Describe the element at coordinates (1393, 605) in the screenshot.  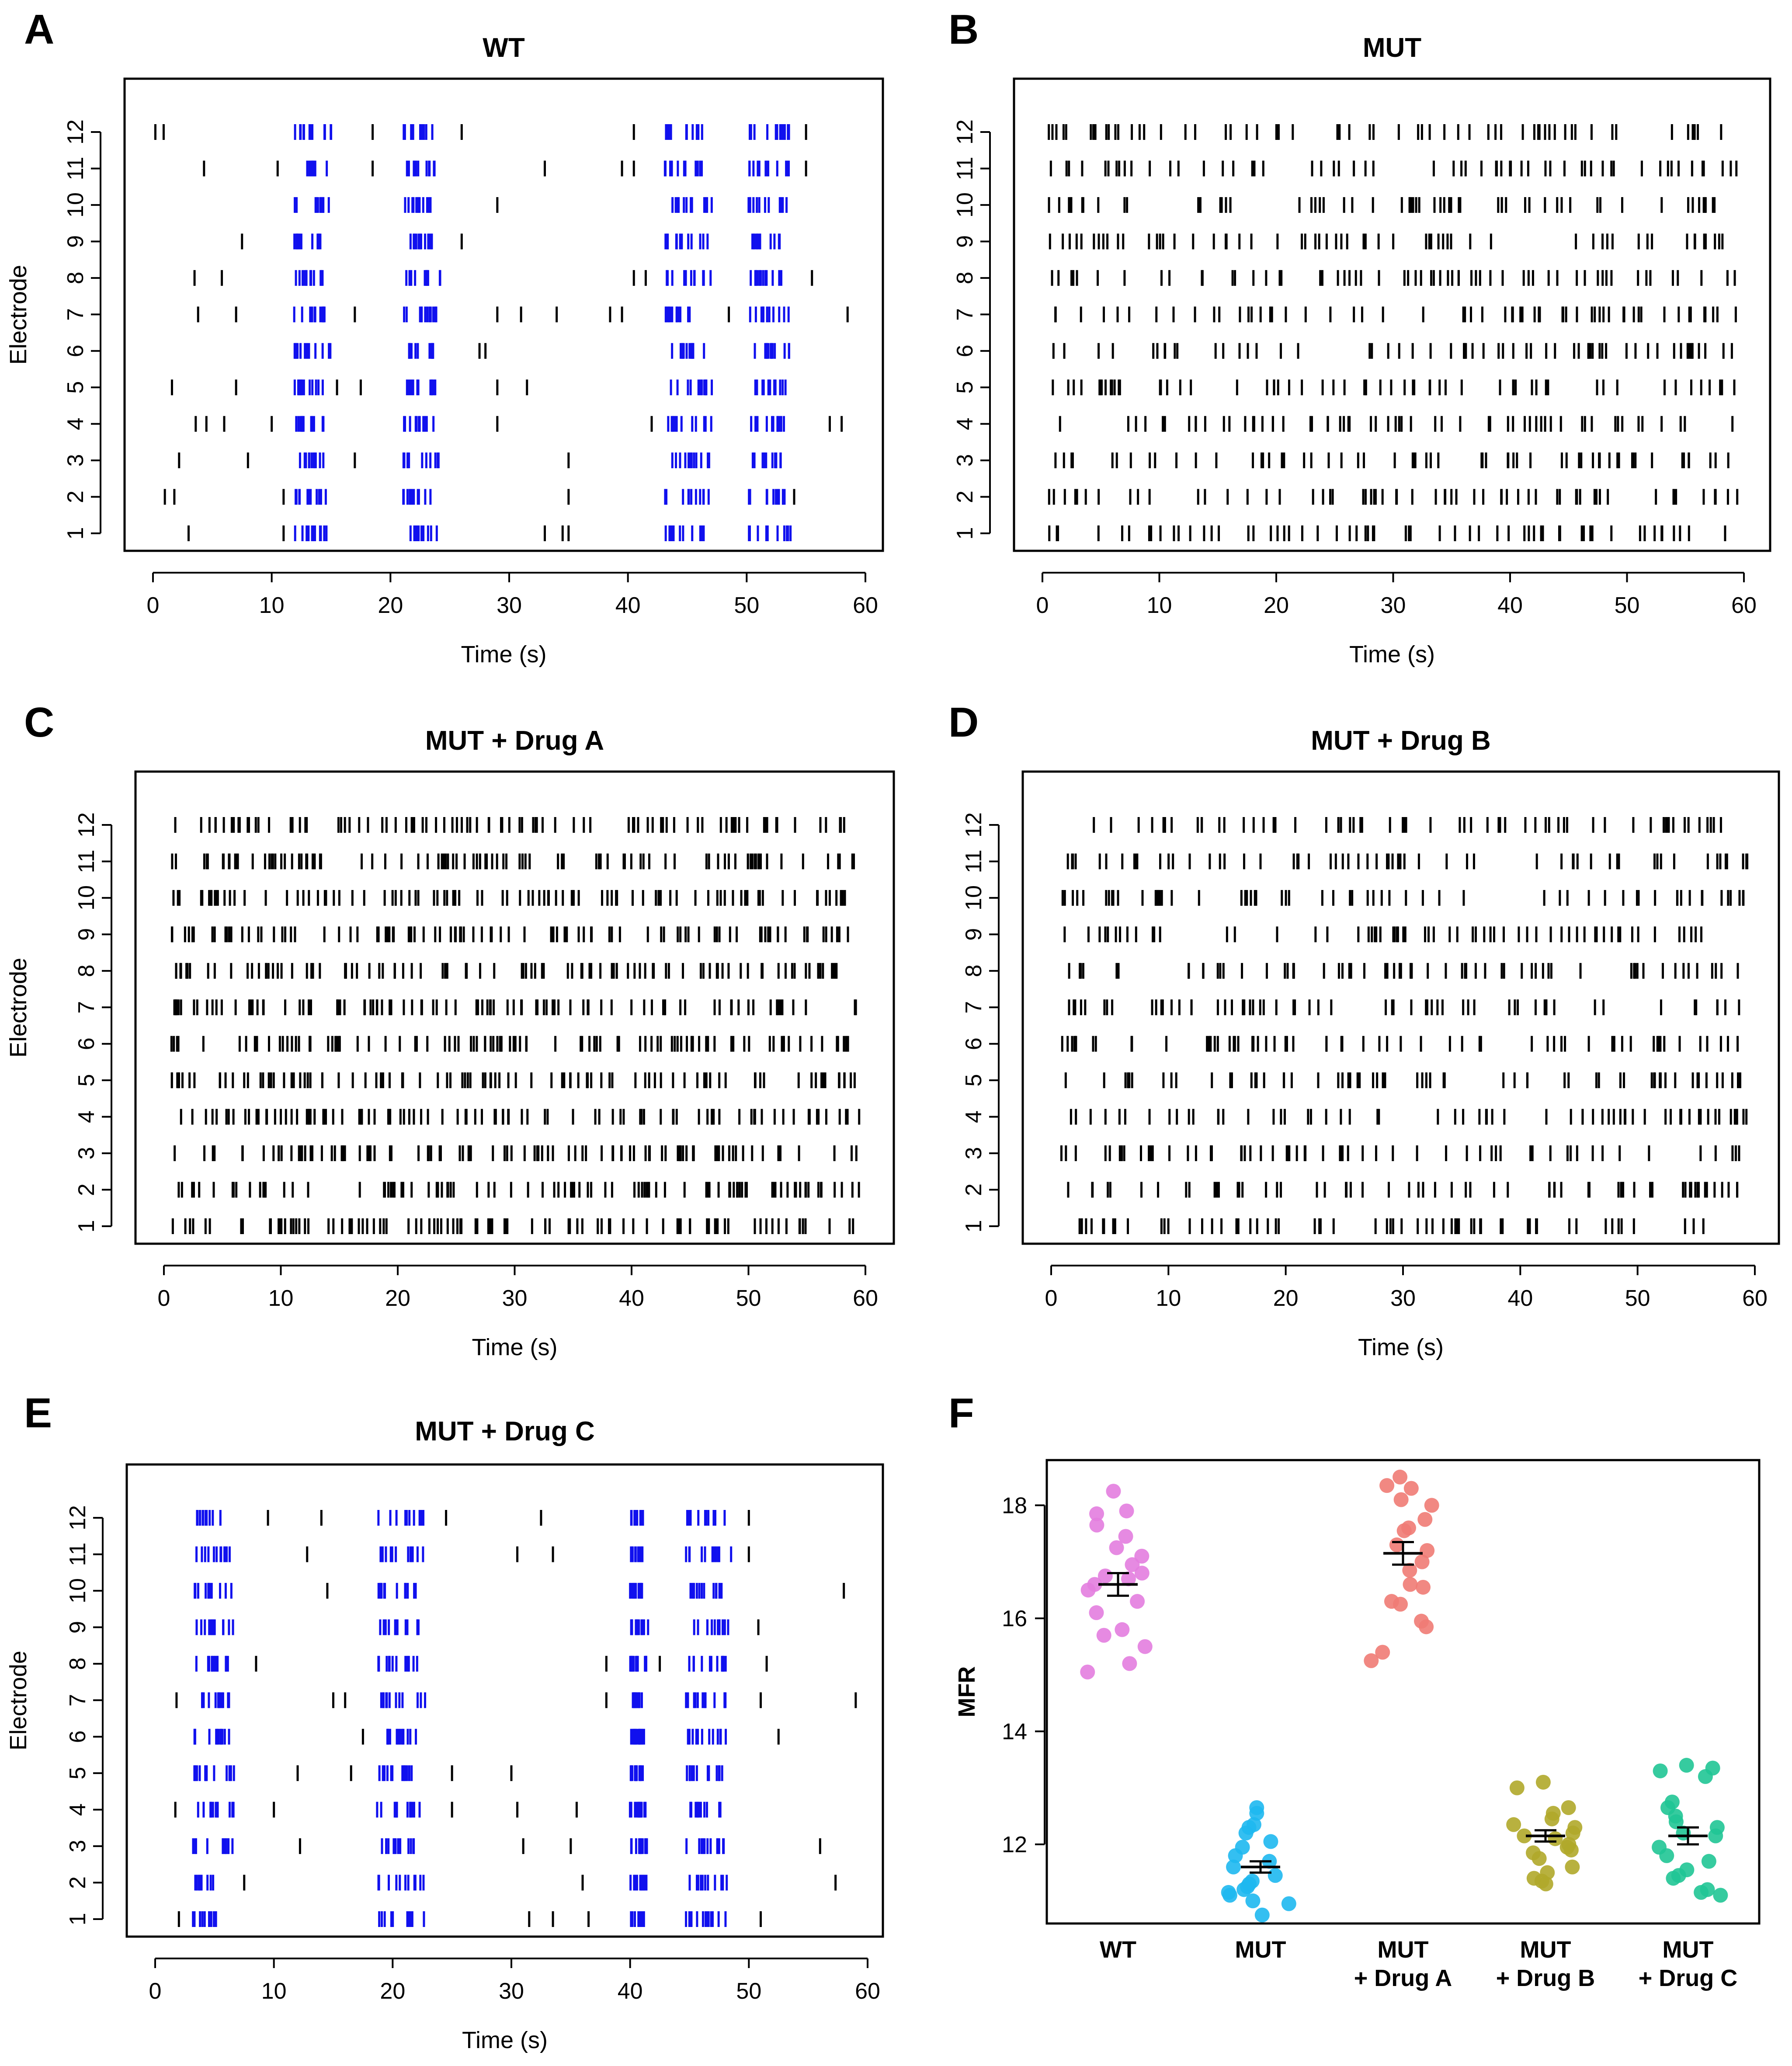
I see `x-tick-label: 30` at that location.